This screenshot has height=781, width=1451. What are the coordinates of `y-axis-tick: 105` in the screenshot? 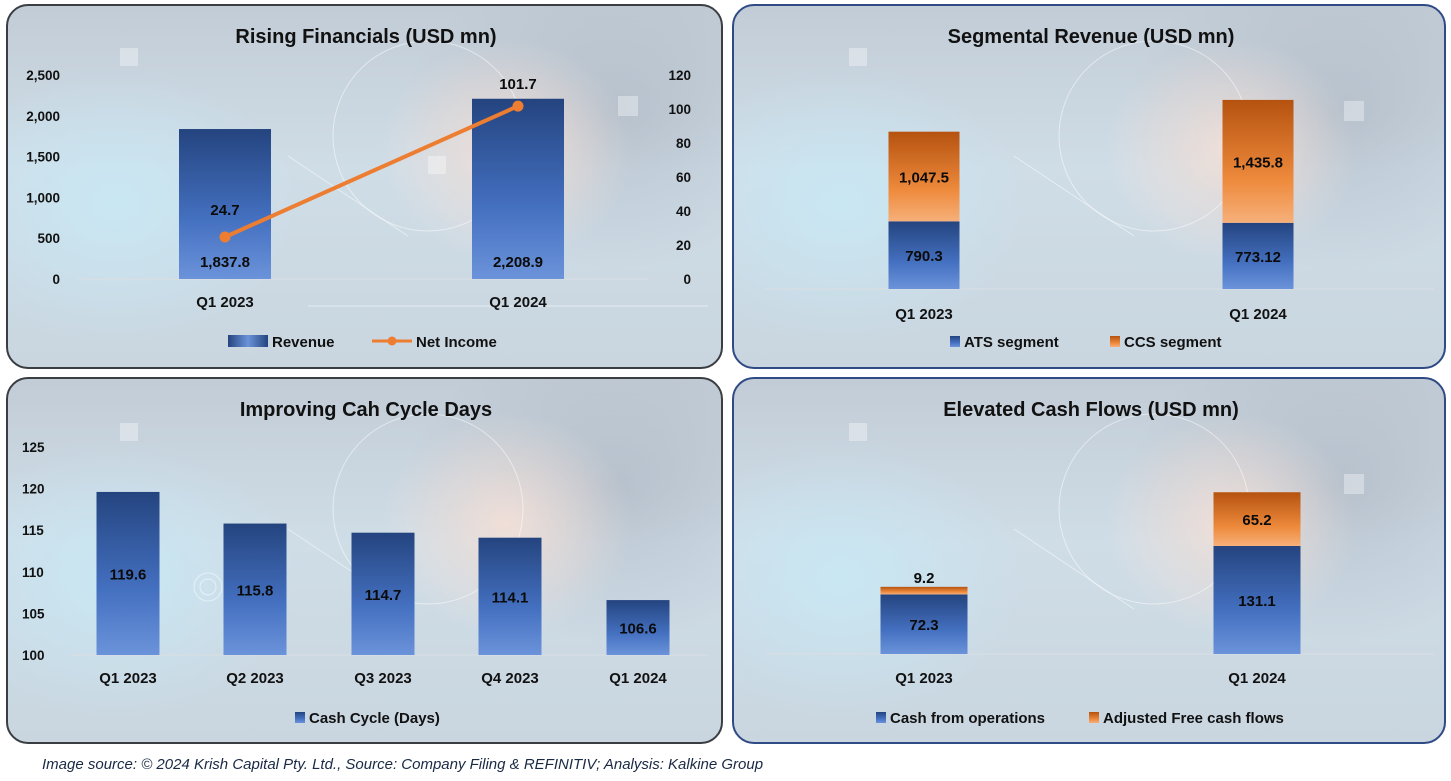 It's located at (33, 613).